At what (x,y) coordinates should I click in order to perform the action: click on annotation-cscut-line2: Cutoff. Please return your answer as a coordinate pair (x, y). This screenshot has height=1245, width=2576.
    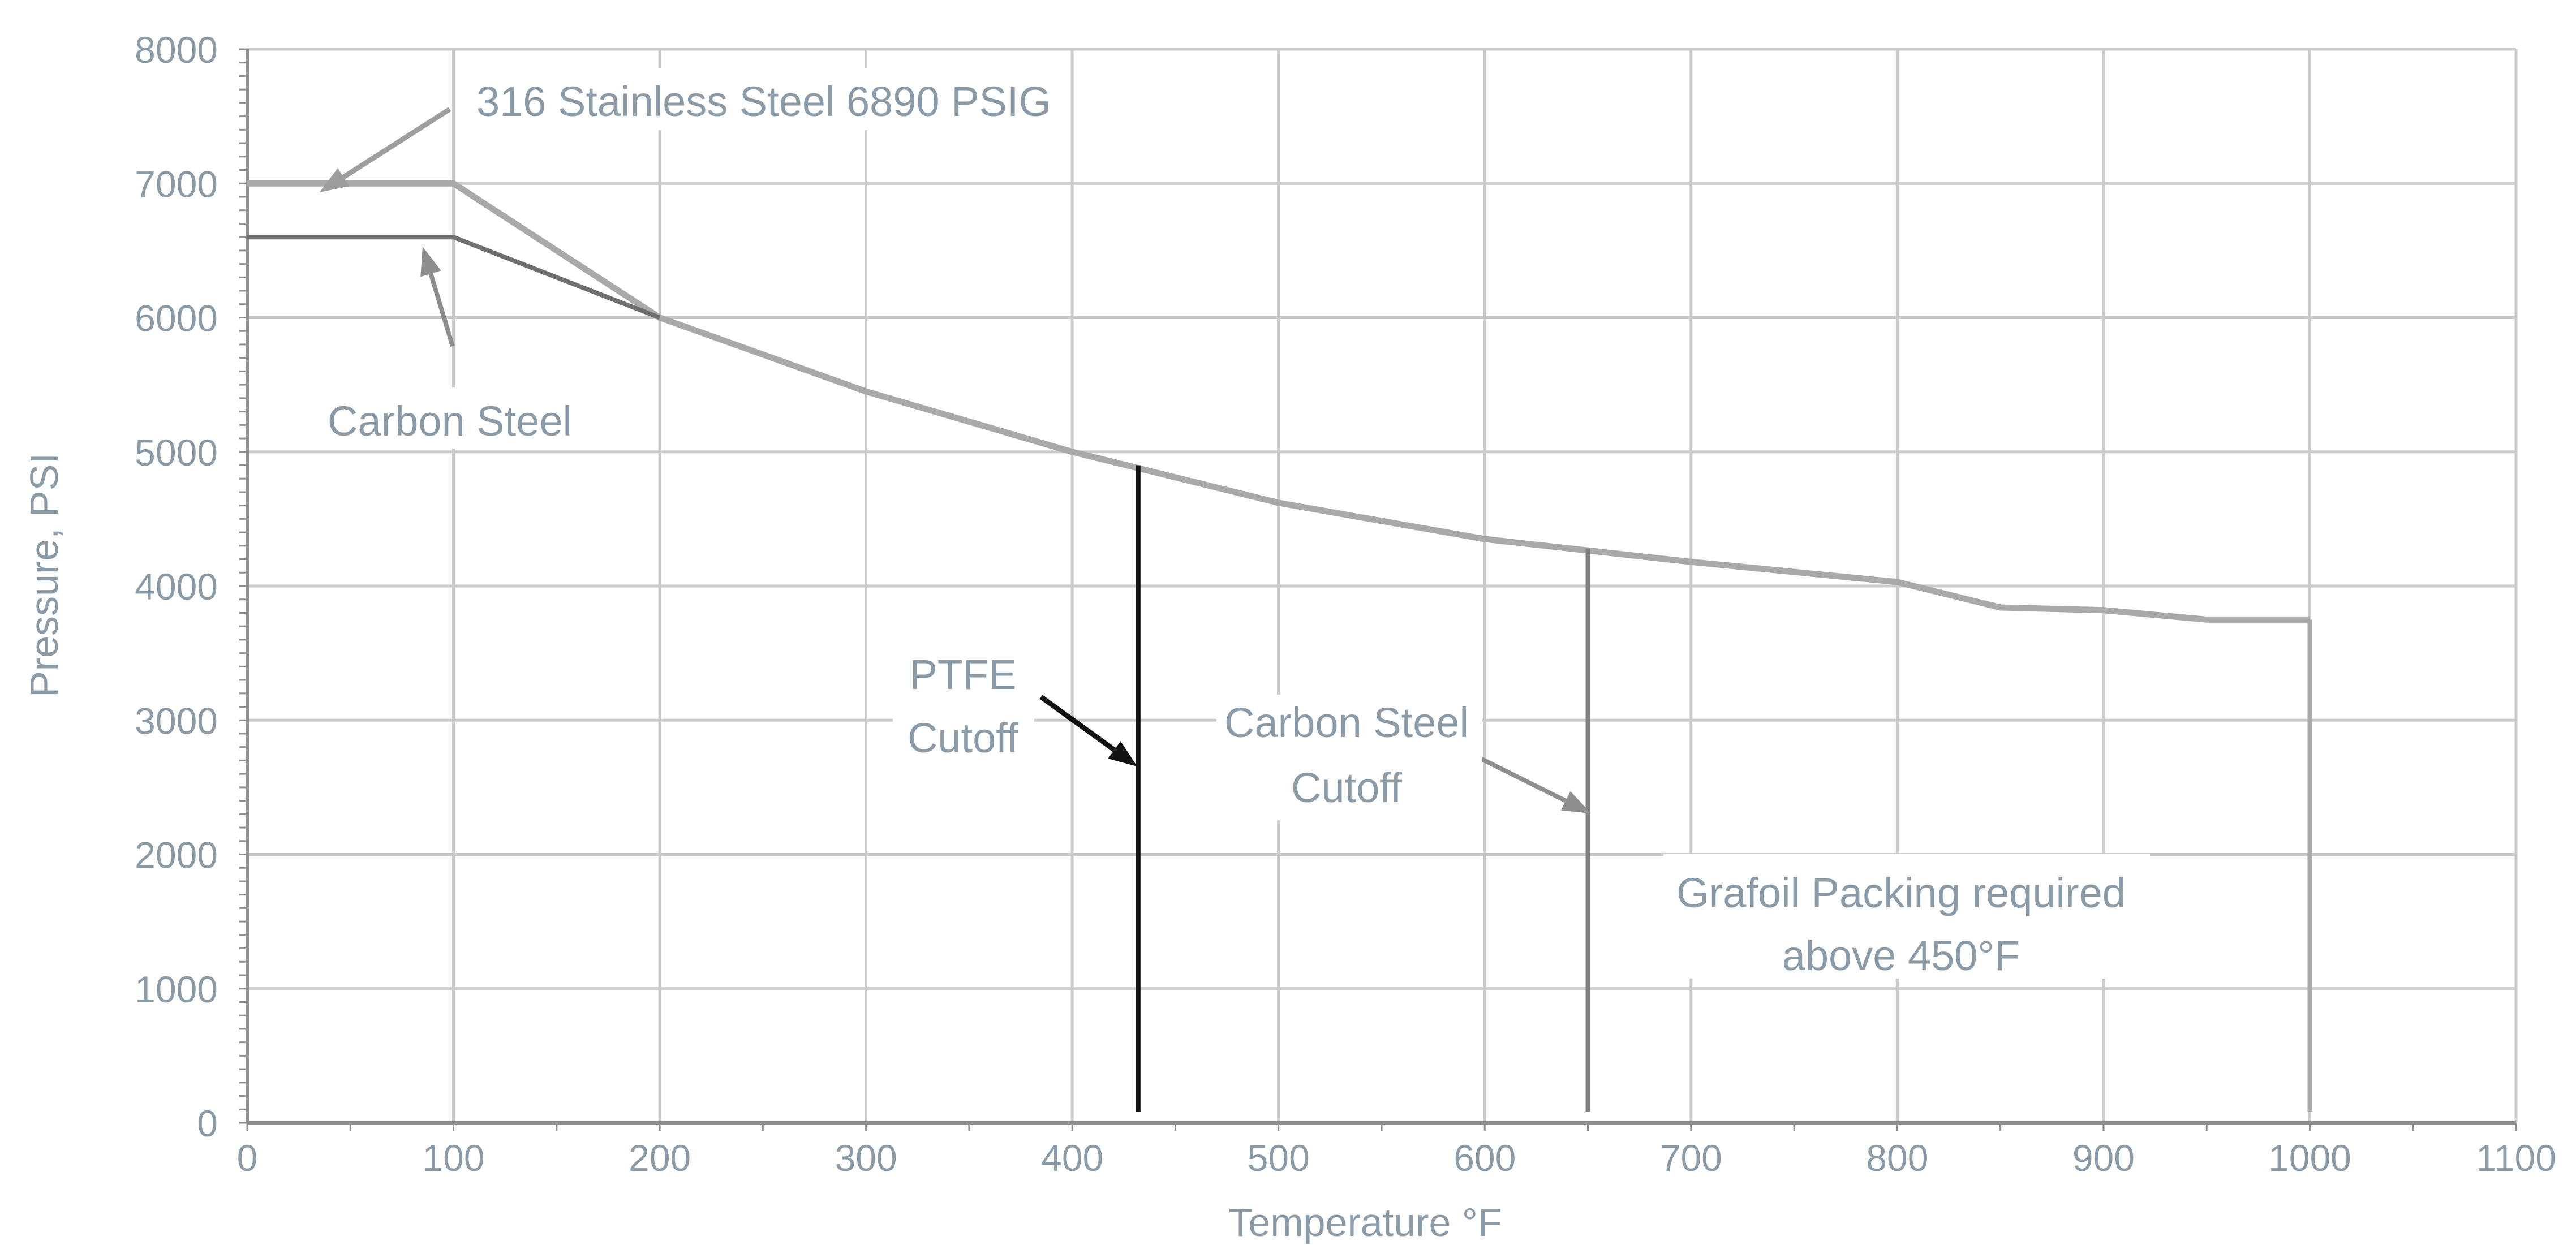
    Looking at the image, I should click on (1347, 787).